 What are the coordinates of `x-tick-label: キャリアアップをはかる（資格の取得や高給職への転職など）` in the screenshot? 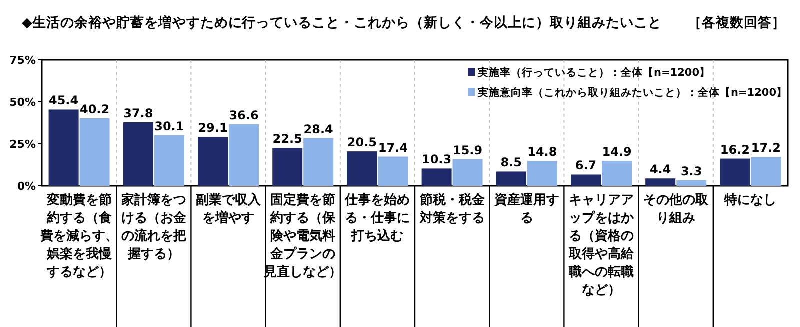 It's located at (601, 245).